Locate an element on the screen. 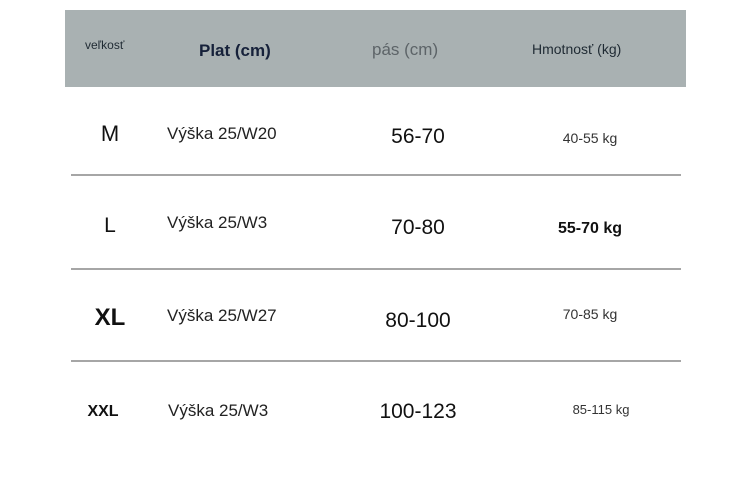  table-row: XXL Výška 25/W3 100-123 85-115 kg is located at coordinates (375, 406).